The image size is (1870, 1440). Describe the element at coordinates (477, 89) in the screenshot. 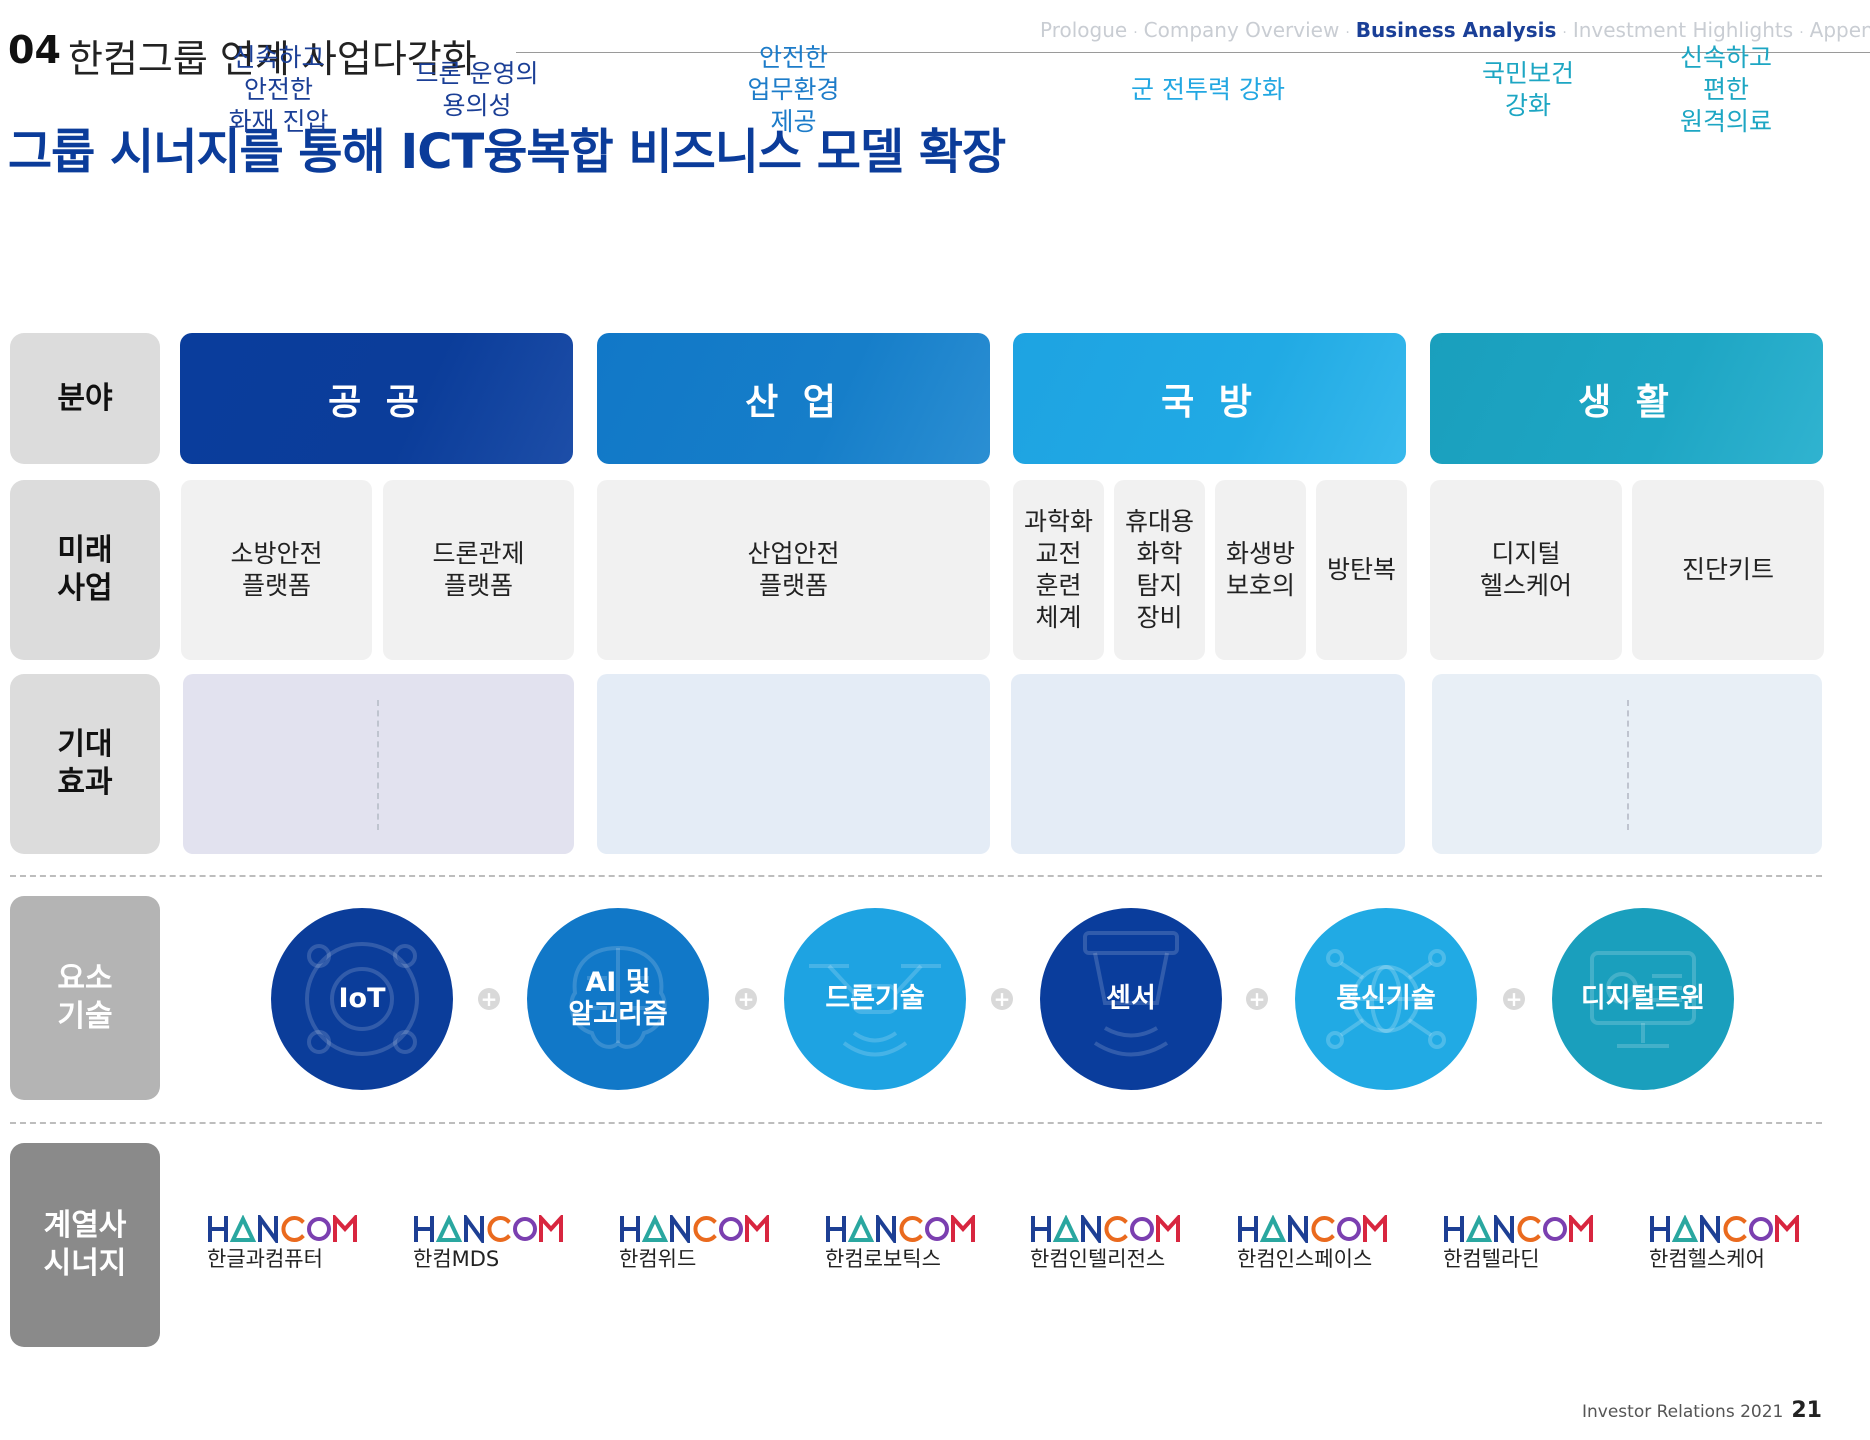

I see `effect-drone-usability: 드론 운영의 용의성` at that location.